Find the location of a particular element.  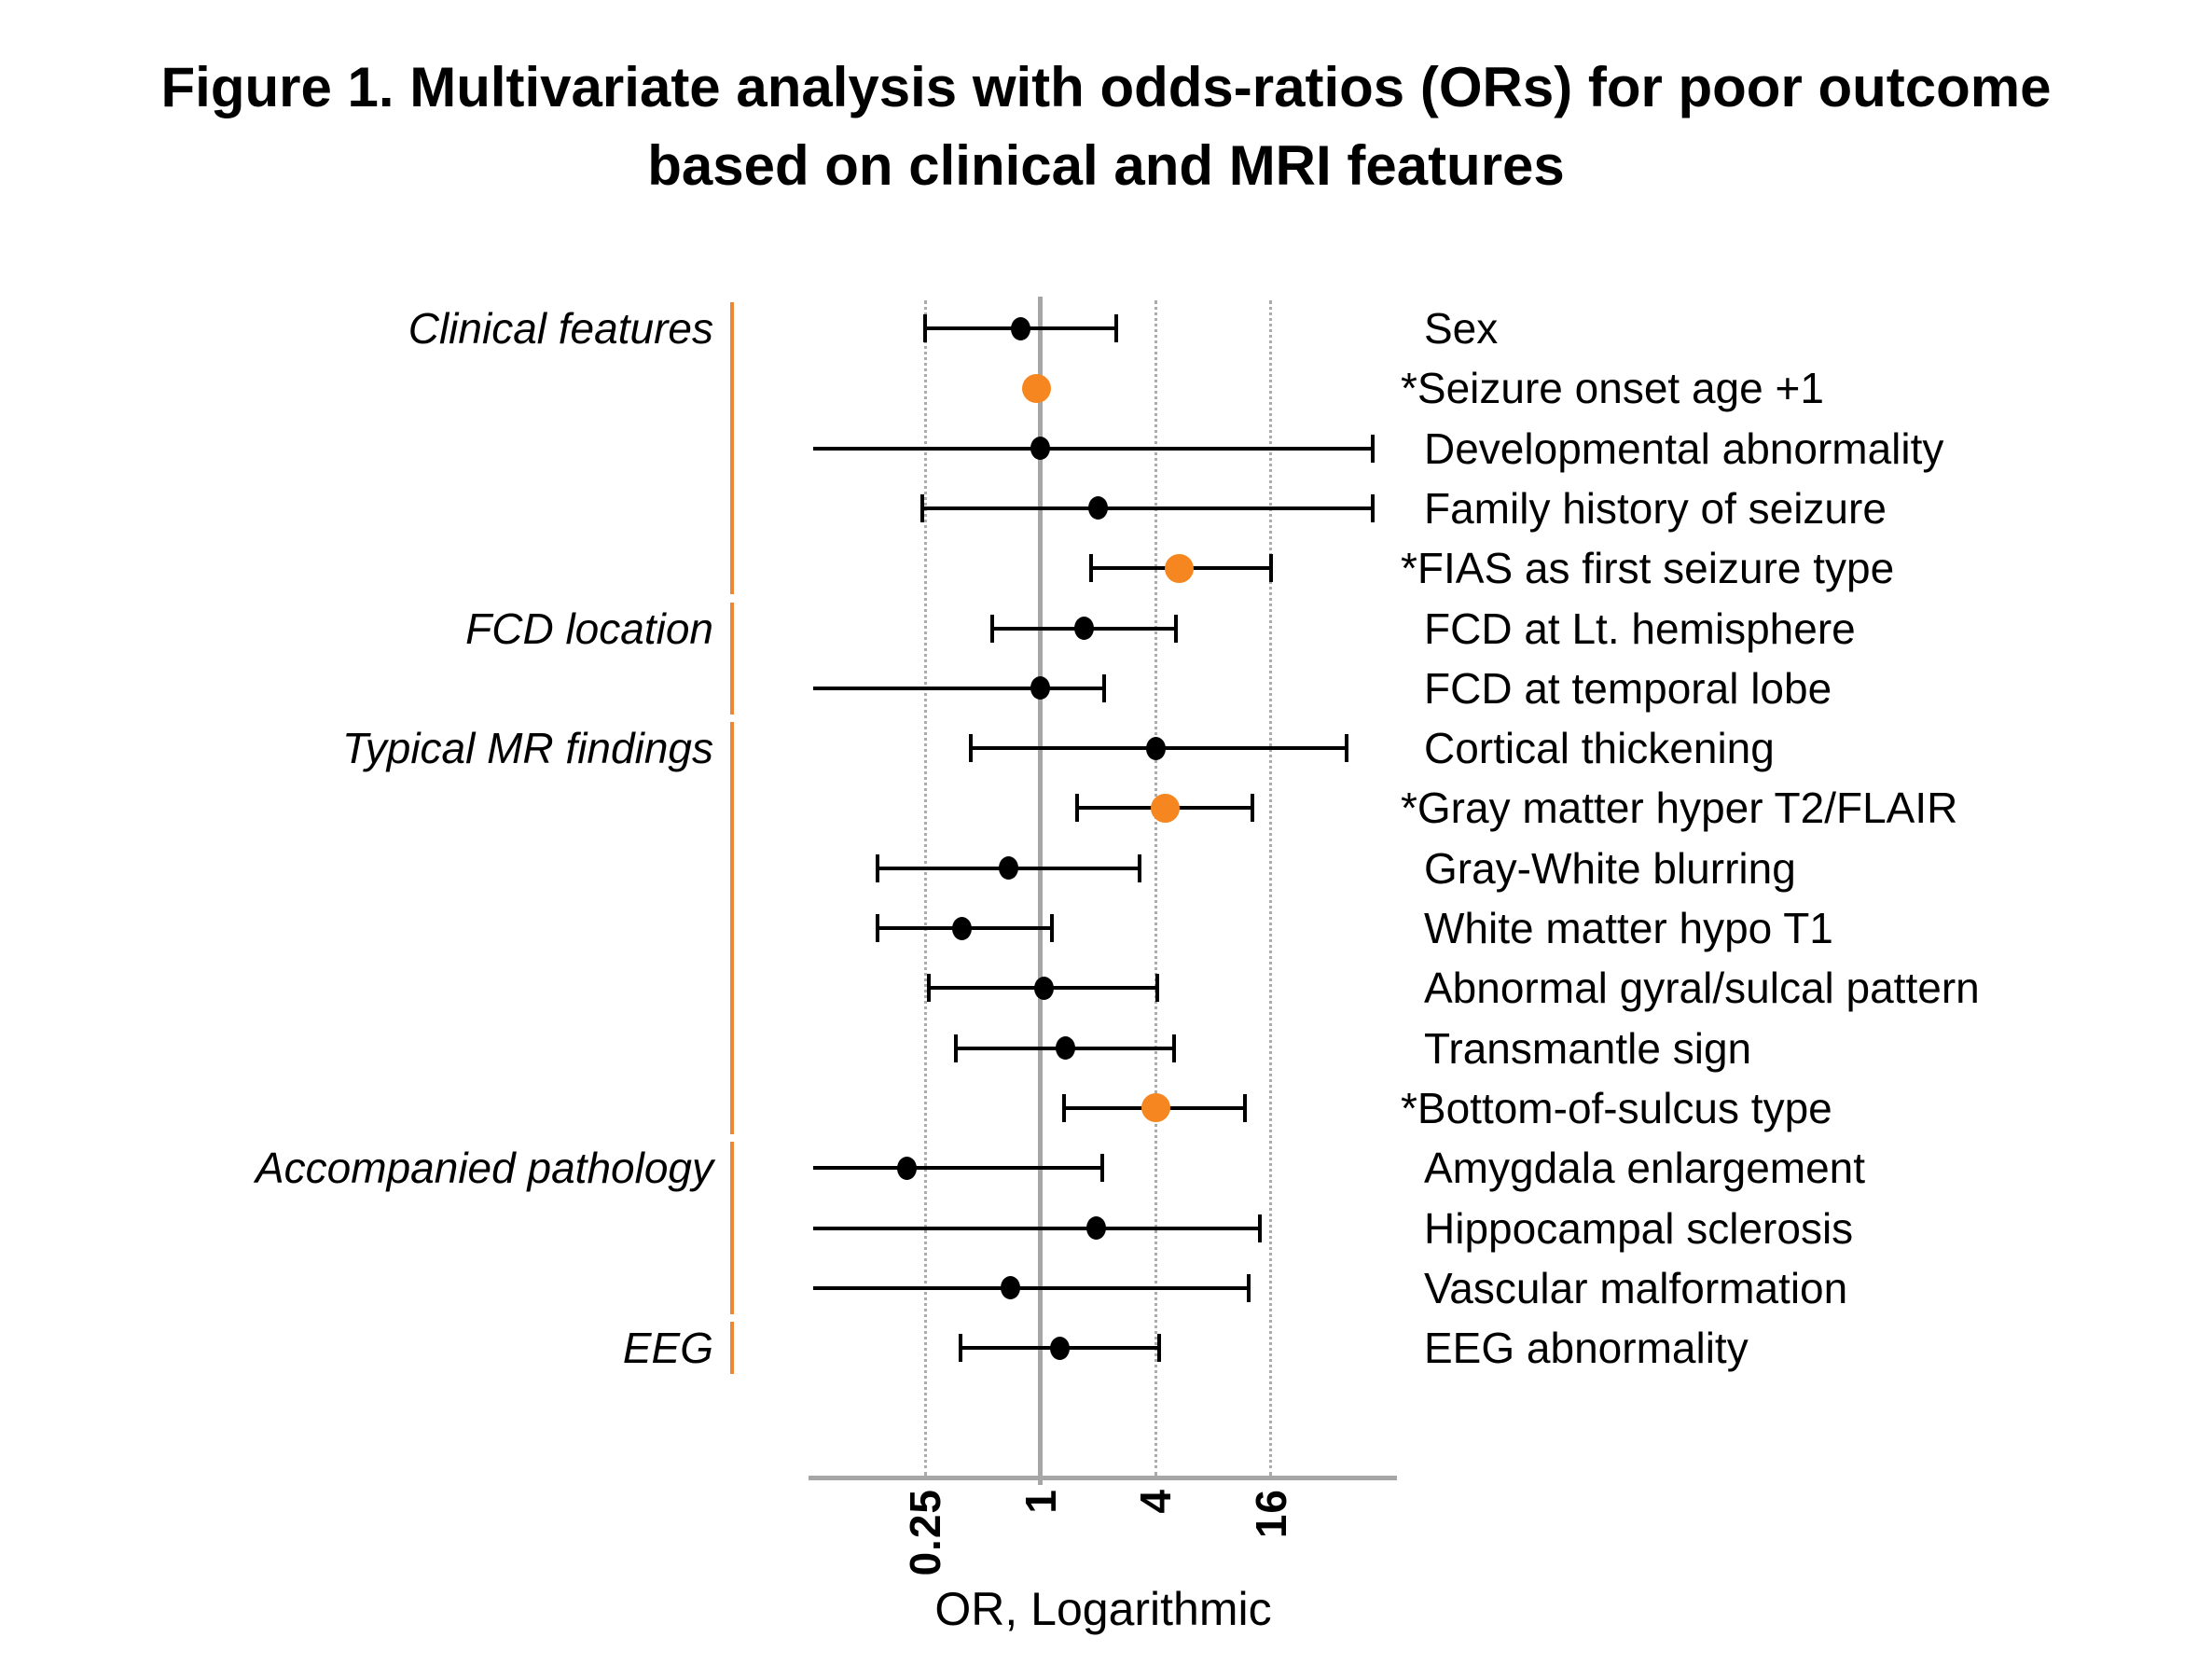

row-label: EEG abnormality is located at coordinates (1587, 1348).